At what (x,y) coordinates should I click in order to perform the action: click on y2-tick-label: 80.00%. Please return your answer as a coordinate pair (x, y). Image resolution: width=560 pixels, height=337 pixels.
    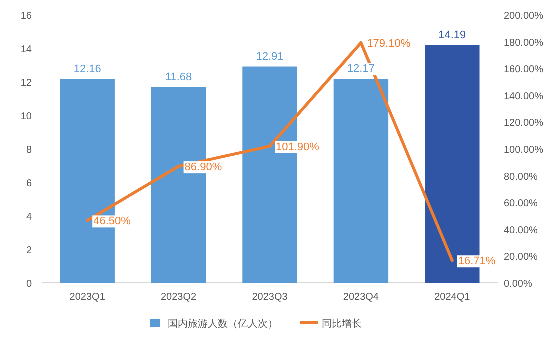
    Looking at the image, I should click on (521, 177).